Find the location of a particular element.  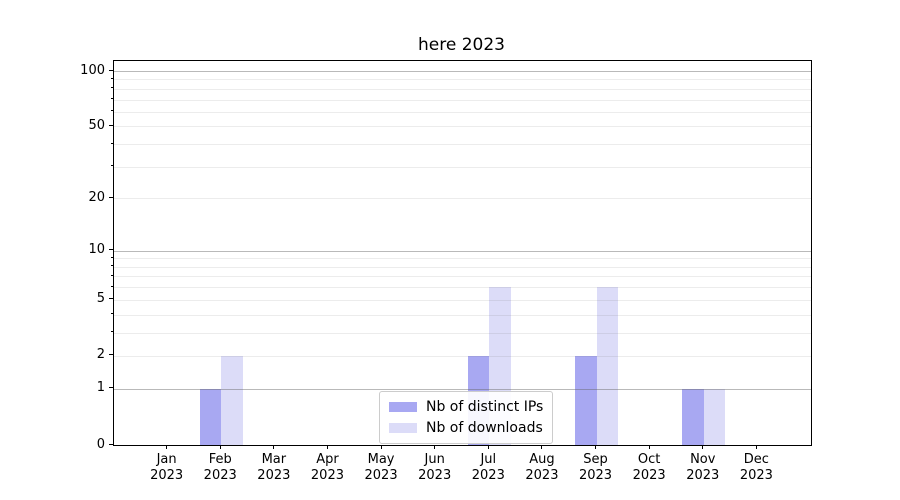

bar-nov-series1 is located at coordinates (714, 416).